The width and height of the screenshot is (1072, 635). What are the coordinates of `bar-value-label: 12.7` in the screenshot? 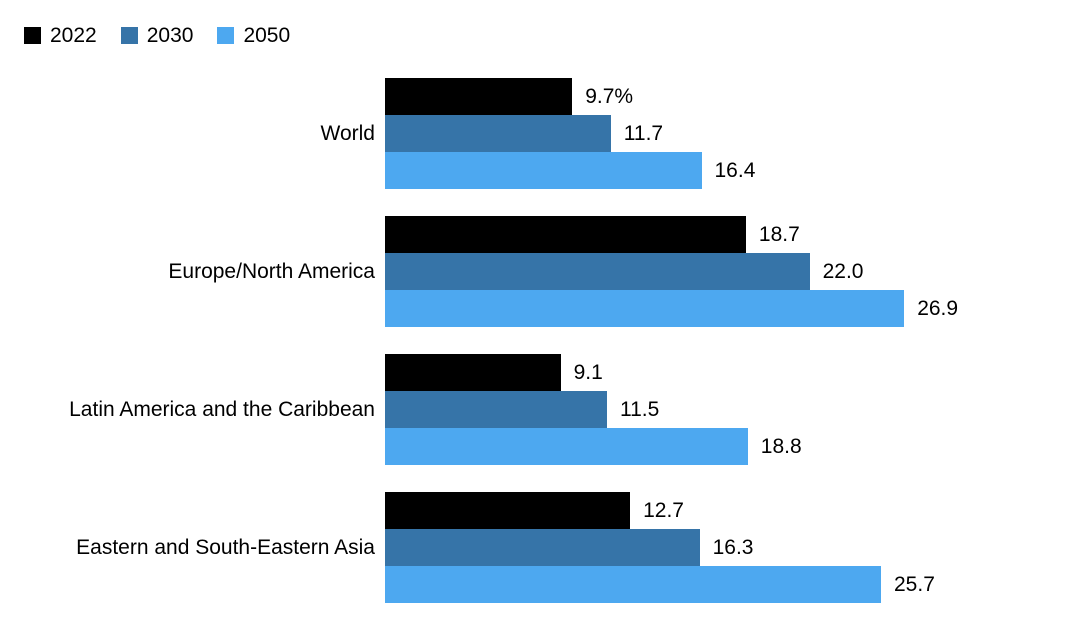 It's located at (663, 510).